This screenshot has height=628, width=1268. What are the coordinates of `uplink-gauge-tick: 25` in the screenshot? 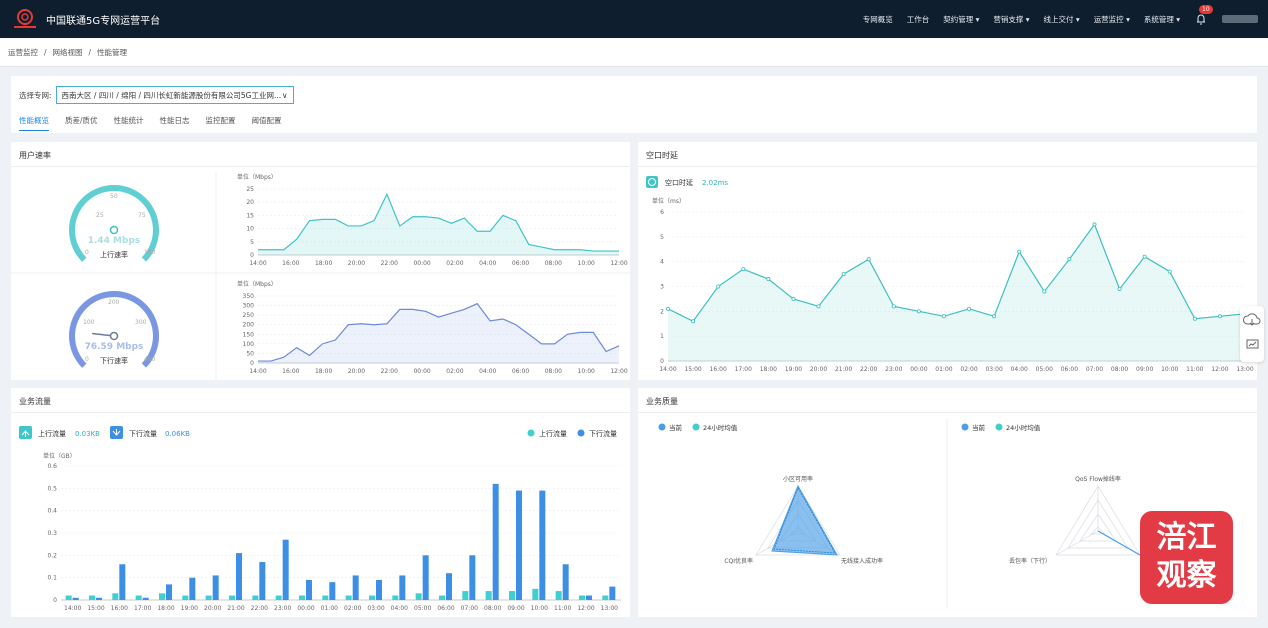 It's located at (100, 215).